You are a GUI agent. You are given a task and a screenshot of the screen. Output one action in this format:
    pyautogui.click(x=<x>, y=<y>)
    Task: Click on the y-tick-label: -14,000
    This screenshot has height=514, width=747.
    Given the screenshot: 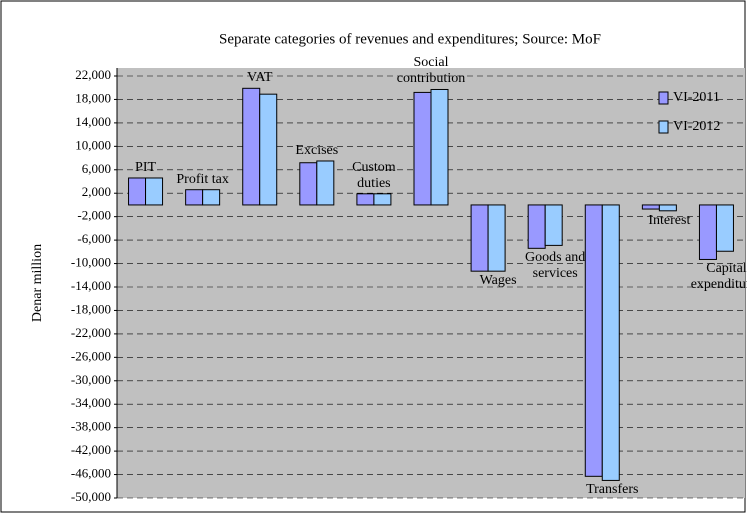 What is the action you would take?
    pyautogui.click(x=91, y=285)
    